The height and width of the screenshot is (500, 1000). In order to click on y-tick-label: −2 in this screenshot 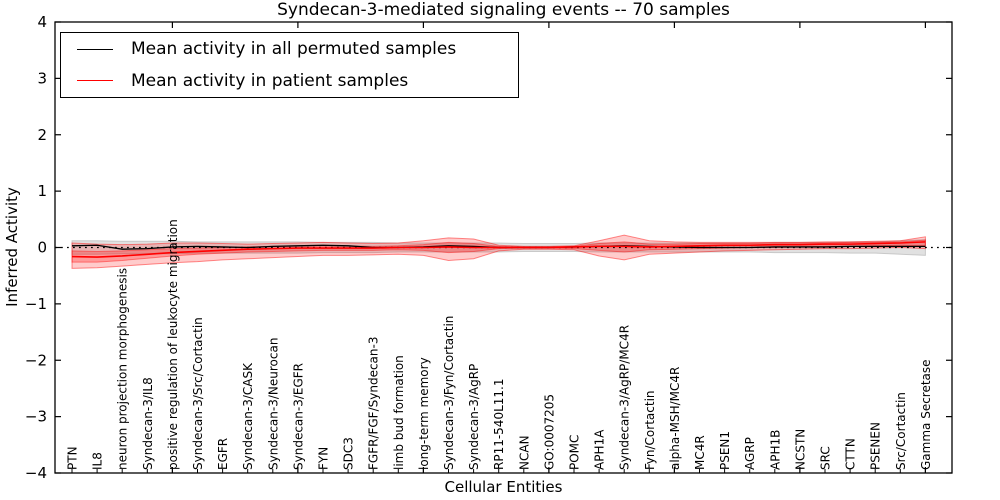, I will do `click(36, 360)`.